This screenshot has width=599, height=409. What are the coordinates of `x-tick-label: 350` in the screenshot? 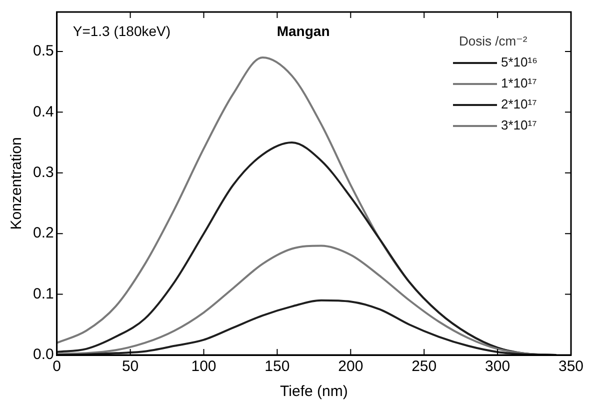 It's located at (571, 367).